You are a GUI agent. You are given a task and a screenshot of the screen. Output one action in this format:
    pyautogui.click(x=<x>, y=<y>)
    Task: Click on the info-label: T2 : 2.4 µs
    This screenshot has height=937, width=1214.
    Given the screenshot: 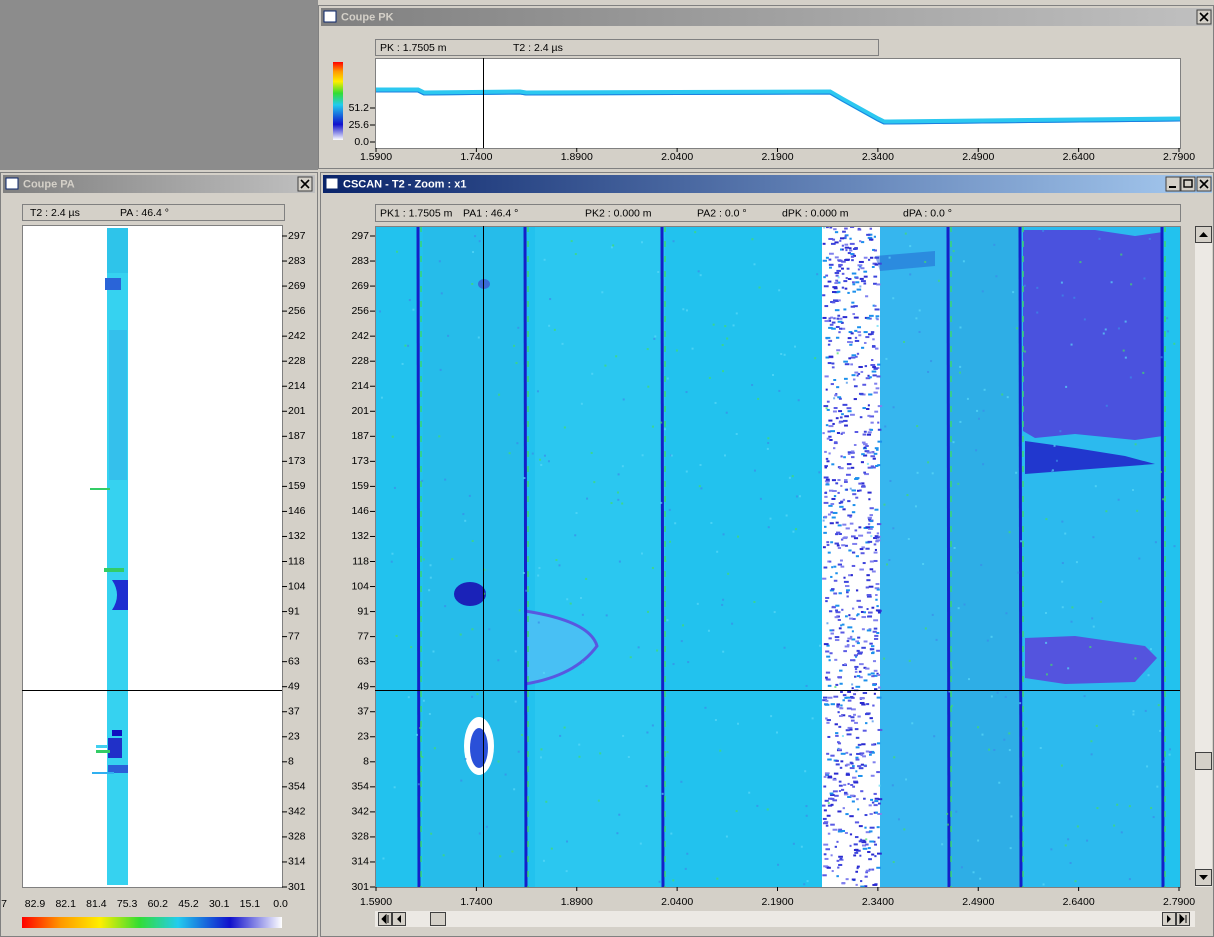 What is the action you would take?
    pyautogui.click(x=55, y=213)
    